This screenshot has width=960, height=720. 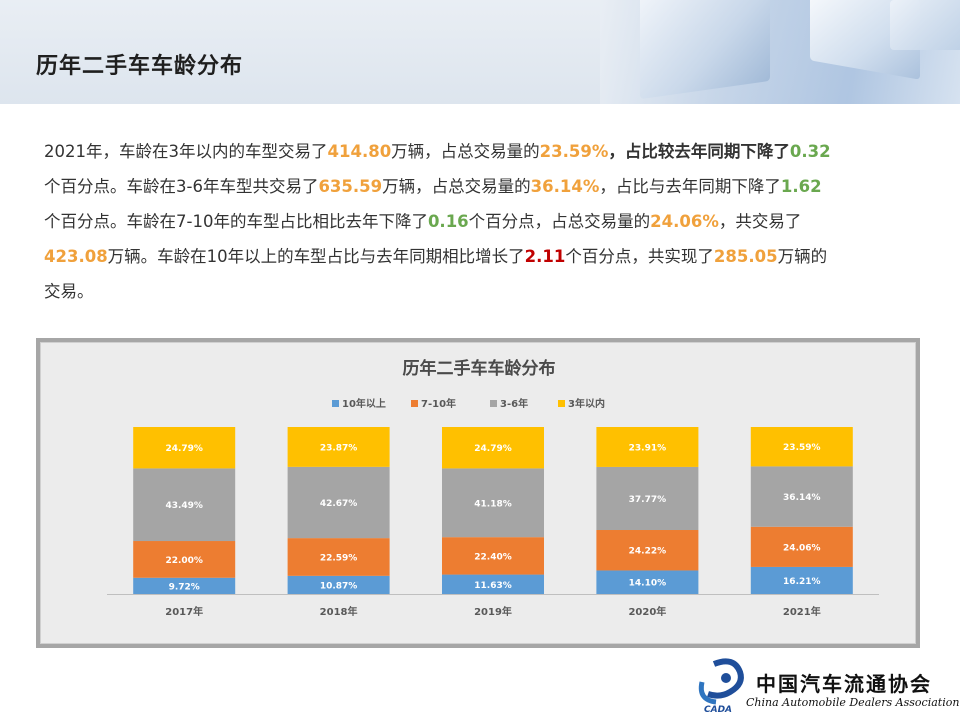 I want to click on data-label: 37.77%, so click(x=648, y=500).